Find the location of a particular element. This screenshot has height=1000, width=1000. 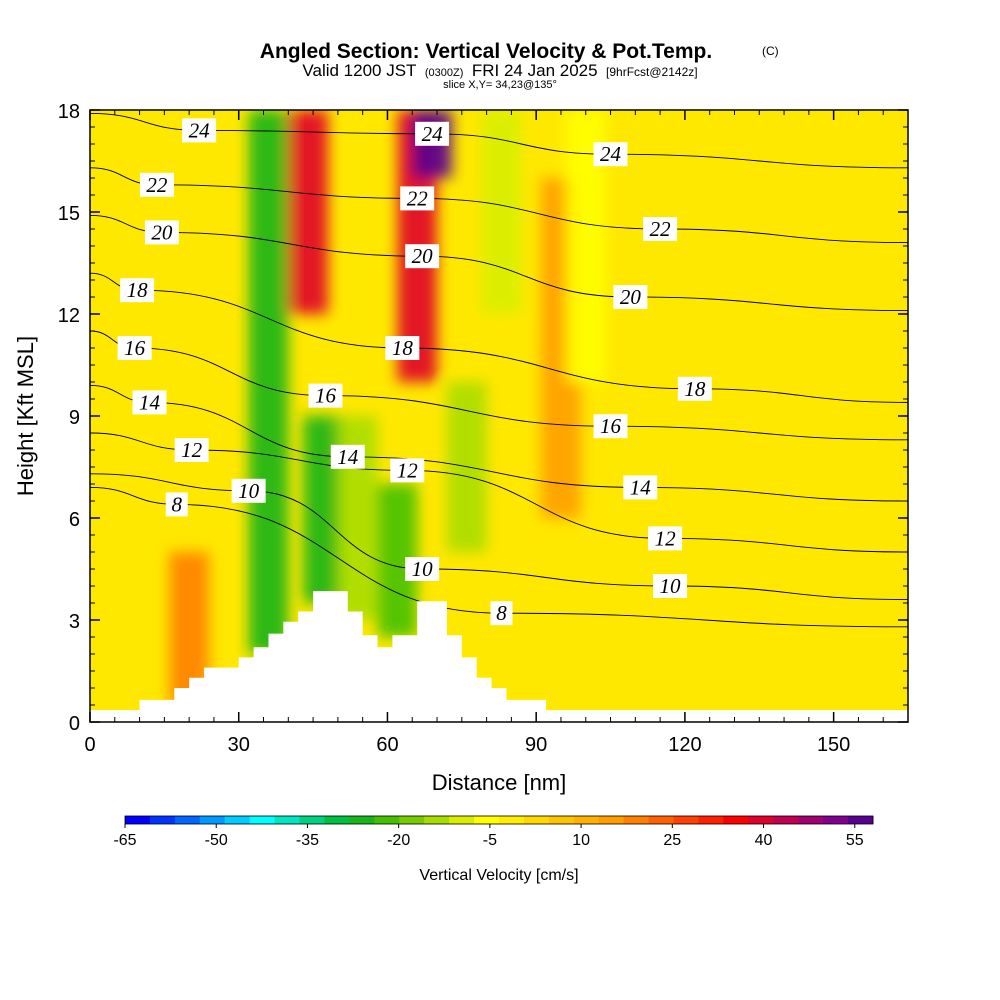

colorbar: -65 -50 -35 -20 -5 10 25 40 55 is located at coordinates (493, 832).